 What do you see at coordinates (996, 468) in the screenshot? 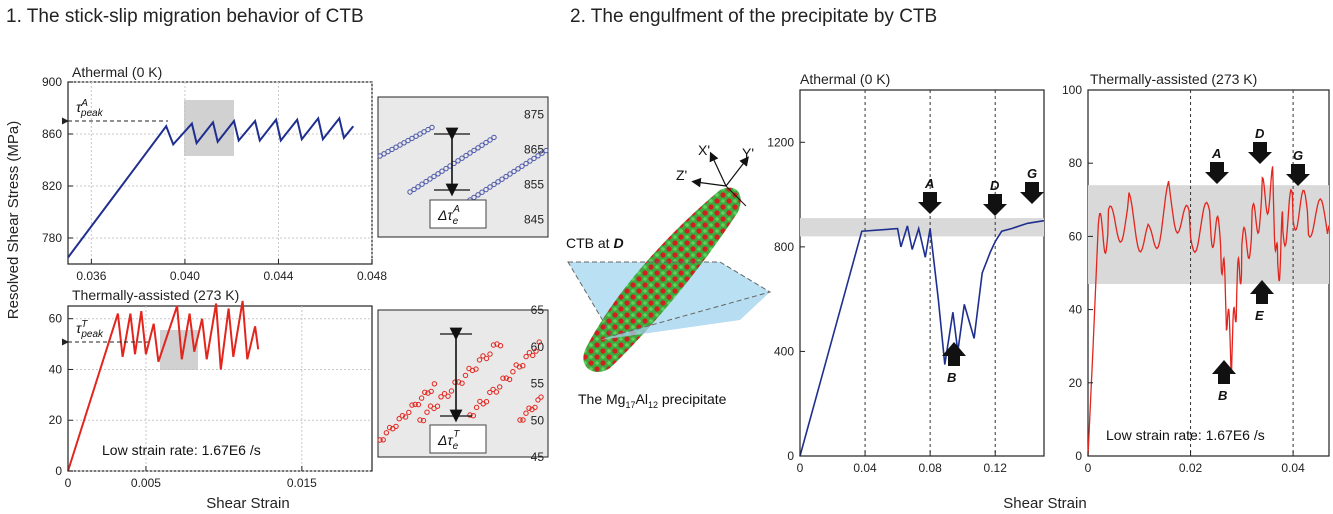
I see `x-tick-label: 0.12` at bounding box center [996, 468].